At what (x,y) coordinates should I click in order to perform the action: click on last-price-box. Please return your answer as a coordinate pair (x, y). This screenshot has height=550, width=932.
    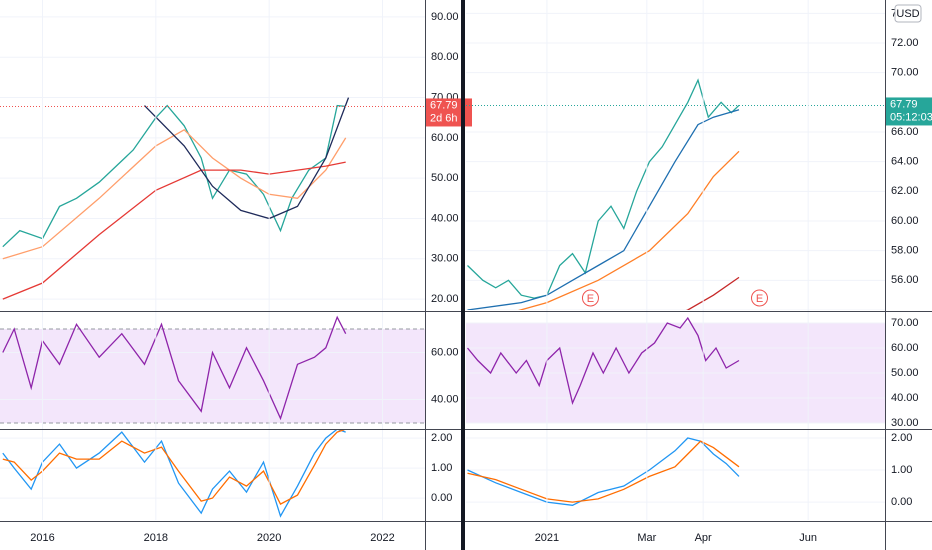
    Looking at the image, I should click on (909, 111).